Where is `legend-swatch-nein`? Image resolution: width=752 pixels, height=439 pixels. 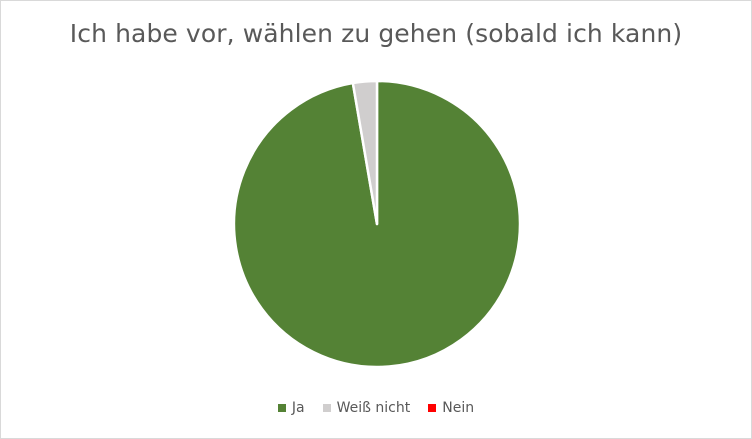
legend-swatch-nein is located at coordinates (432, 408).